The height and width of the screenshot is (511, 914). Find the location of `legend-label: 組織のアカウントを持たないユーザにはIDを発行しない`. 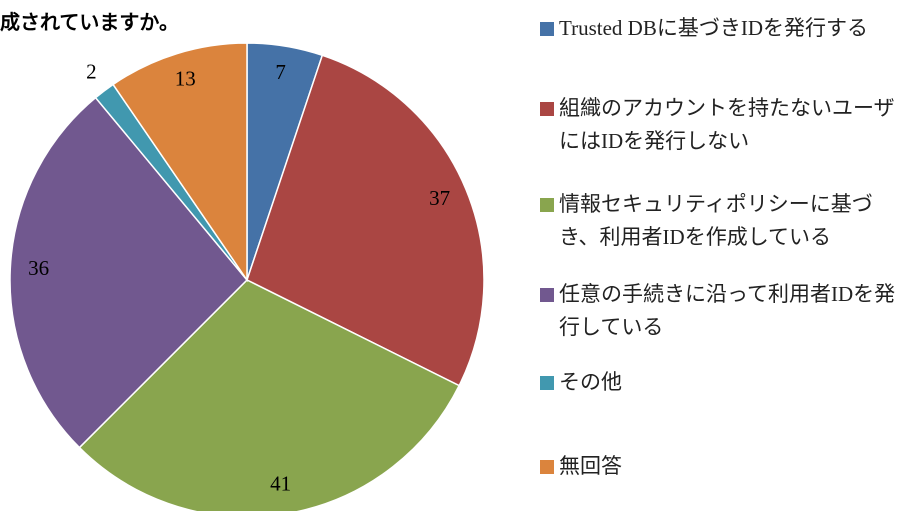

legend-label: 組織のアカウントを持たないユーザにはIDを発行しない is located at coordinates (727, 124).